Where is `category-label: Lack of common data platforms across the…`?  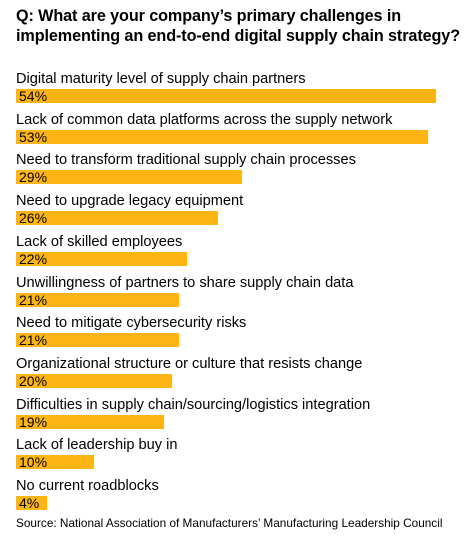 category-label: Lack of common data platforms across the… is located at coordinates (204, 119).